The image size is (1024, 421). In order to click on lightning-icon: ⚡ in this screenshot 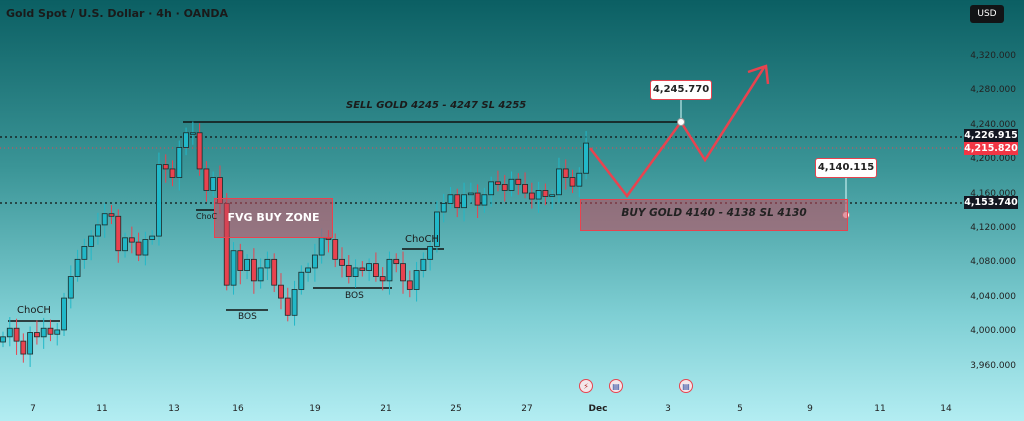, I will do `click(586, 386)`.